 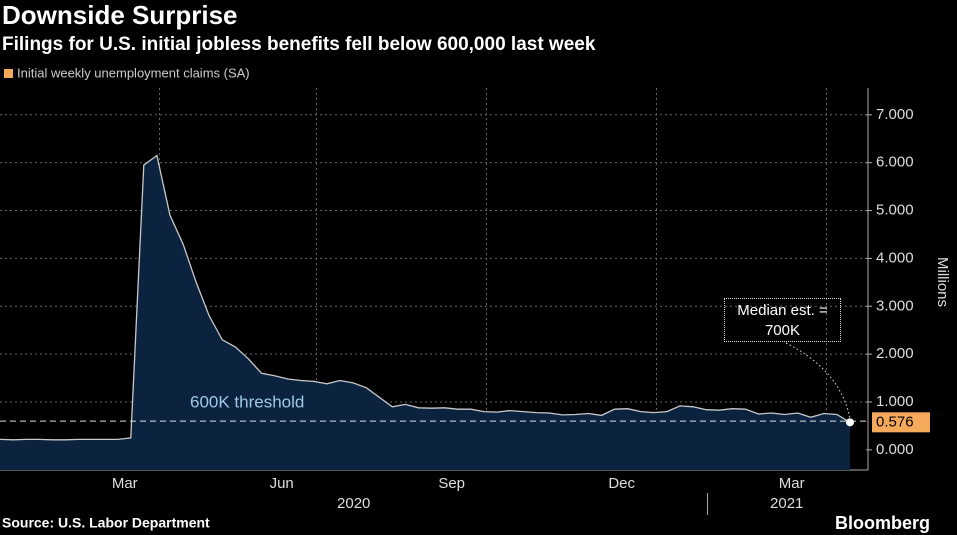 What do you see at coordinates (882, 523) in the screenshot?
I see `brand: Bloomberg` at bounding box center [882, 523].